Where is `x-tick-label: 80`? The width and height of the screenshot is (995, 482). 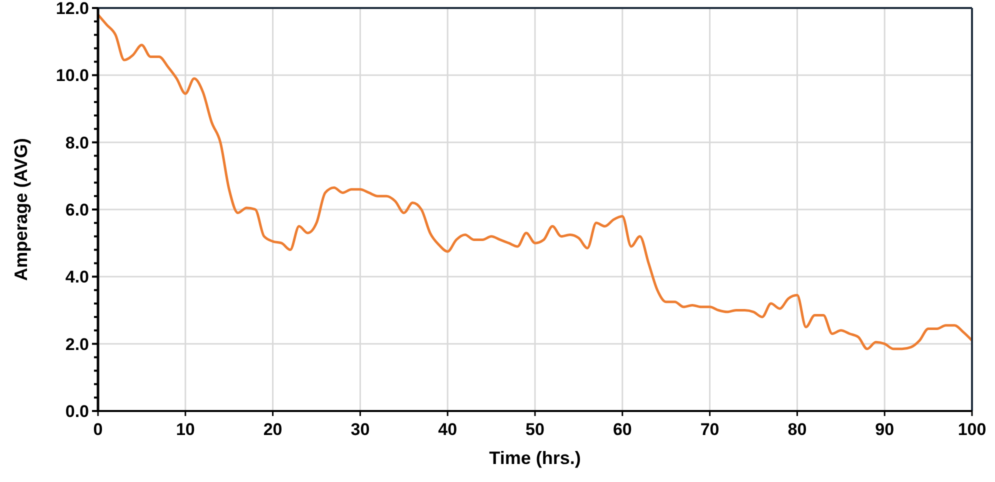
x-tick-label: 80 is located at coordinates (797, 429).